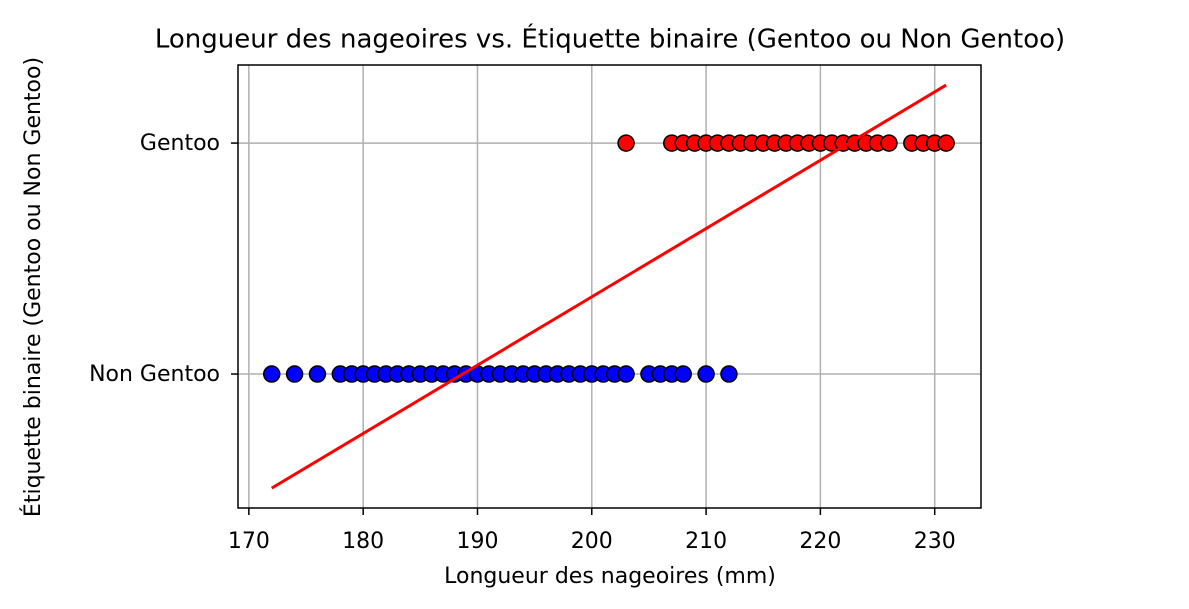 The image size is (1189, 609). What do you see at coordinates (154, 374) in the screenshot?
I see `y-tick-label: Non Gentoo` at bounding box center [154, 374].